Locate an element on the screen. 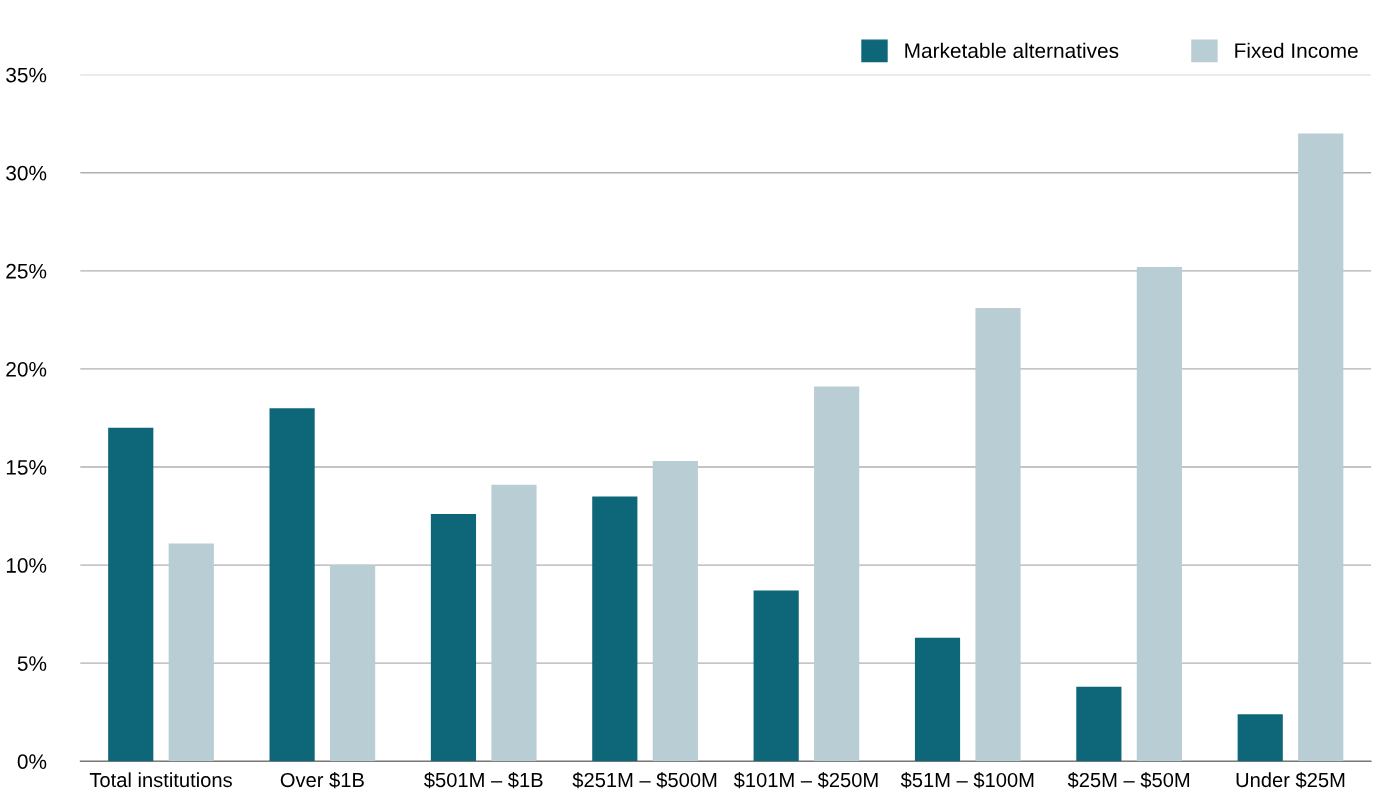  y-tick-label: 25% is located at coordinates (26, 271).